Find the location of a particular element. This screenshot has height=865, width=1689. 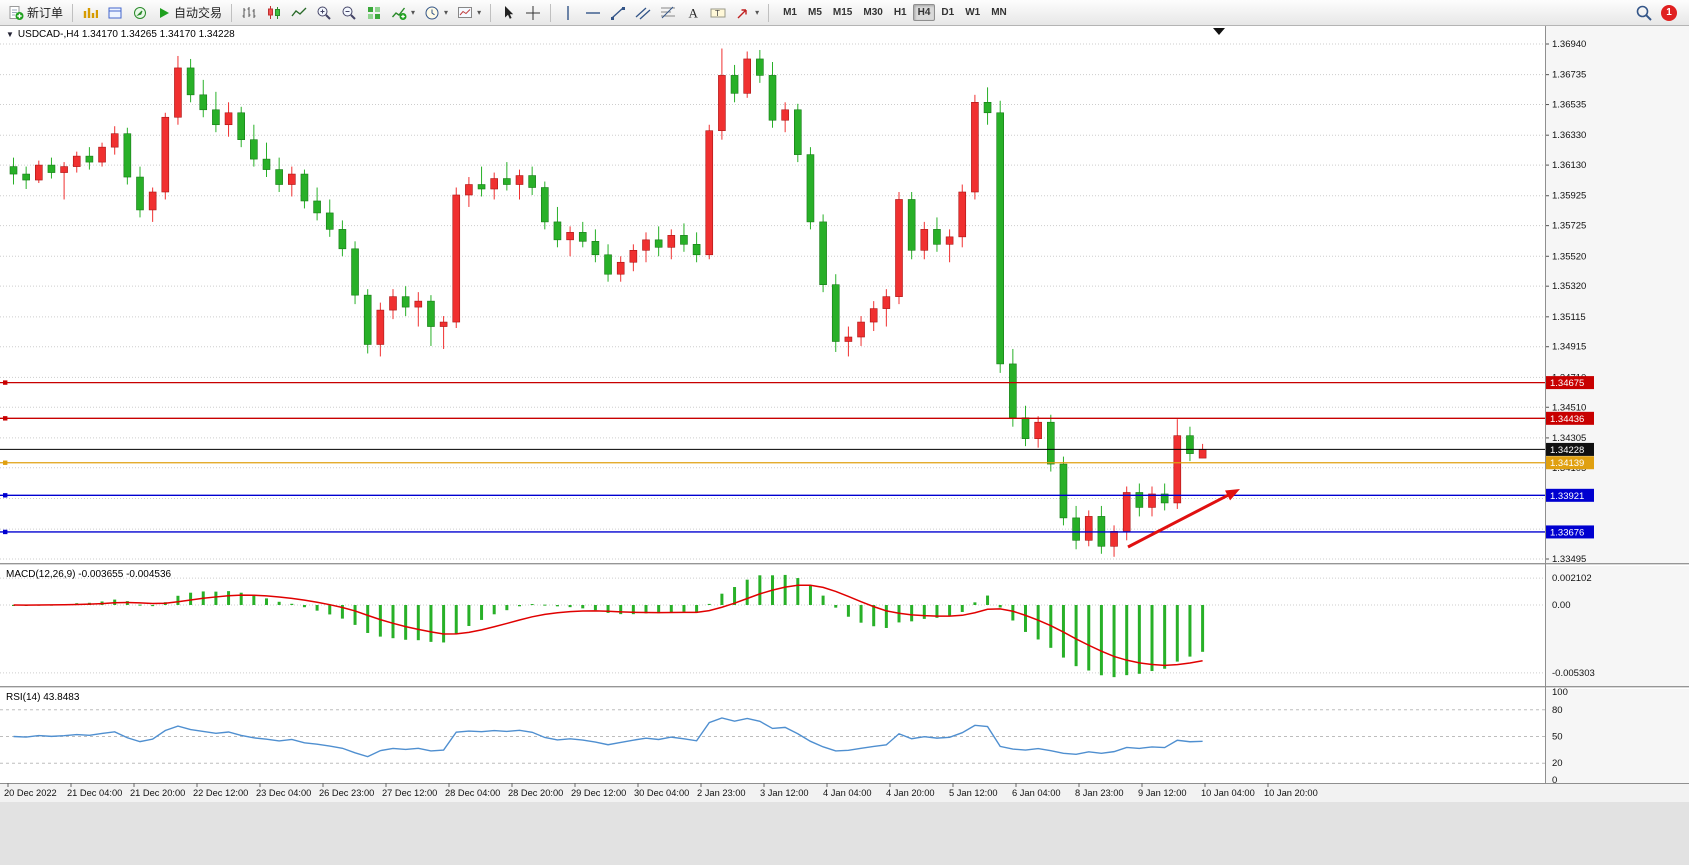

macd-axis-label: 0.00 is located at coordinates (1561, 605).